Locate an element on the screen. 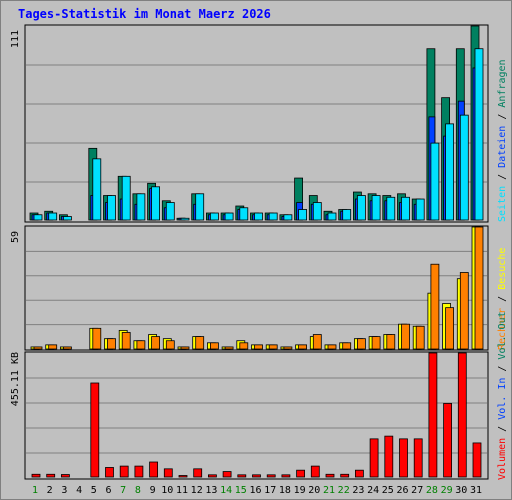  x-tick-label-day-22: 22 is located at coordinates (344, 490).